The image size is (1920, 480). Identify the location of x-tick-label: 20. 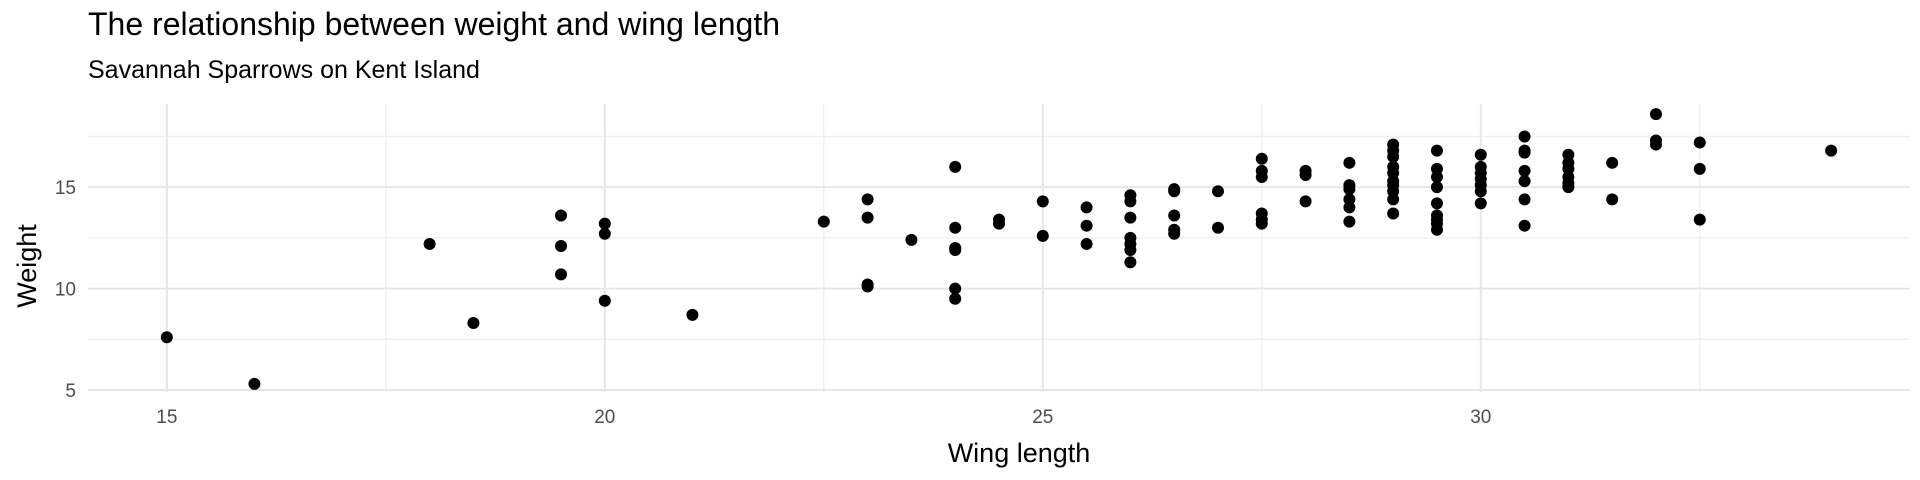
(604, 417).